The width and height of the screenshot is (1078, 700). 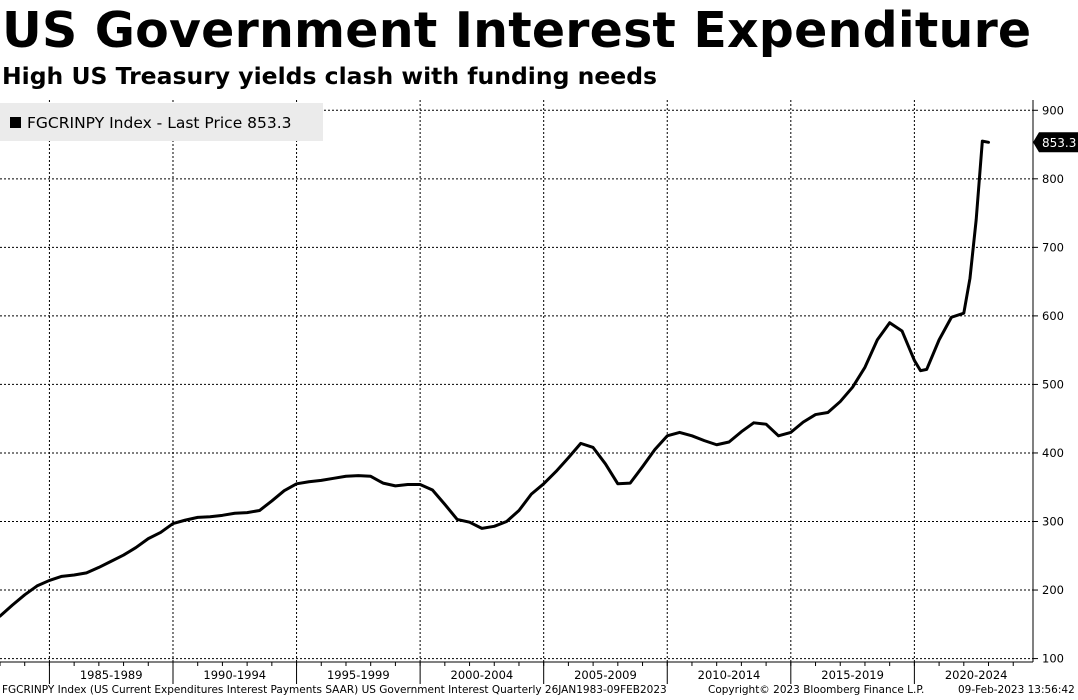 What do you see at coordinates (1053, 316) in the screenshot?
I see `y-tick-label: 600` at bounding box center [1053, 316].